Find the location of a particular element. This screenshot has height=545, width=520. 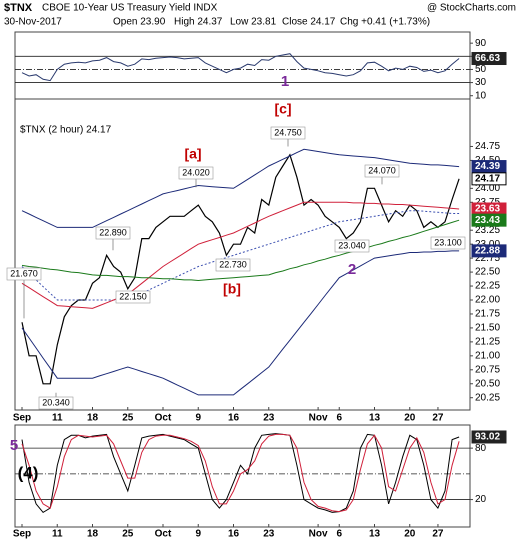

y-tick-label: 23.75 is located at coordinates (487, 202).